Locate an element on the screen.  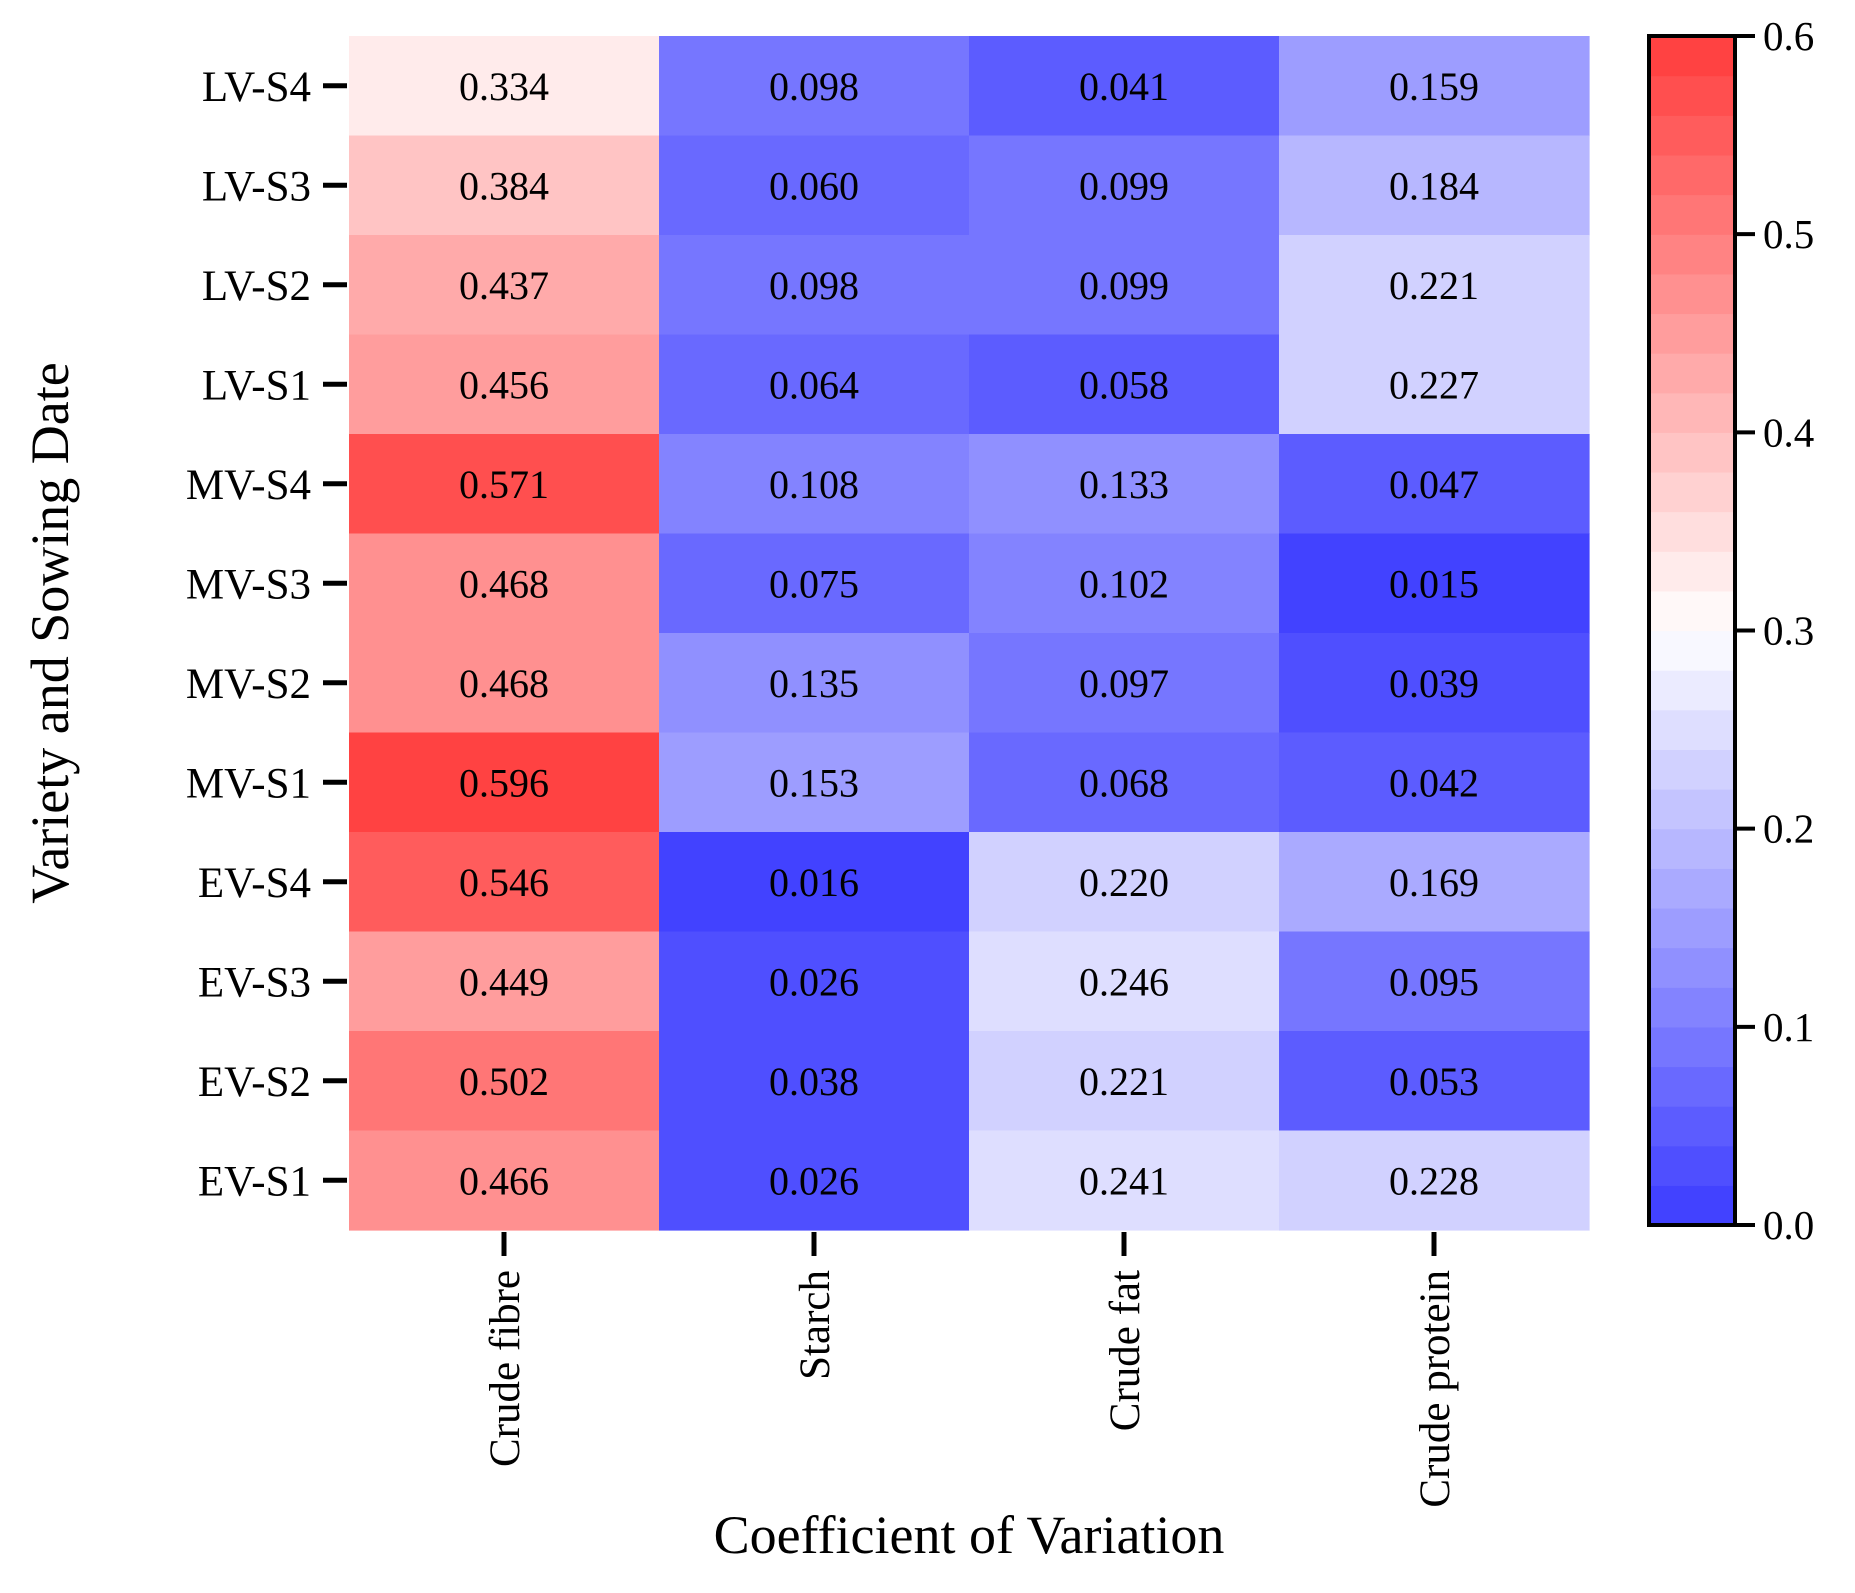
x-tick-label: Crude fat is located at coordinates (1125, 1350).